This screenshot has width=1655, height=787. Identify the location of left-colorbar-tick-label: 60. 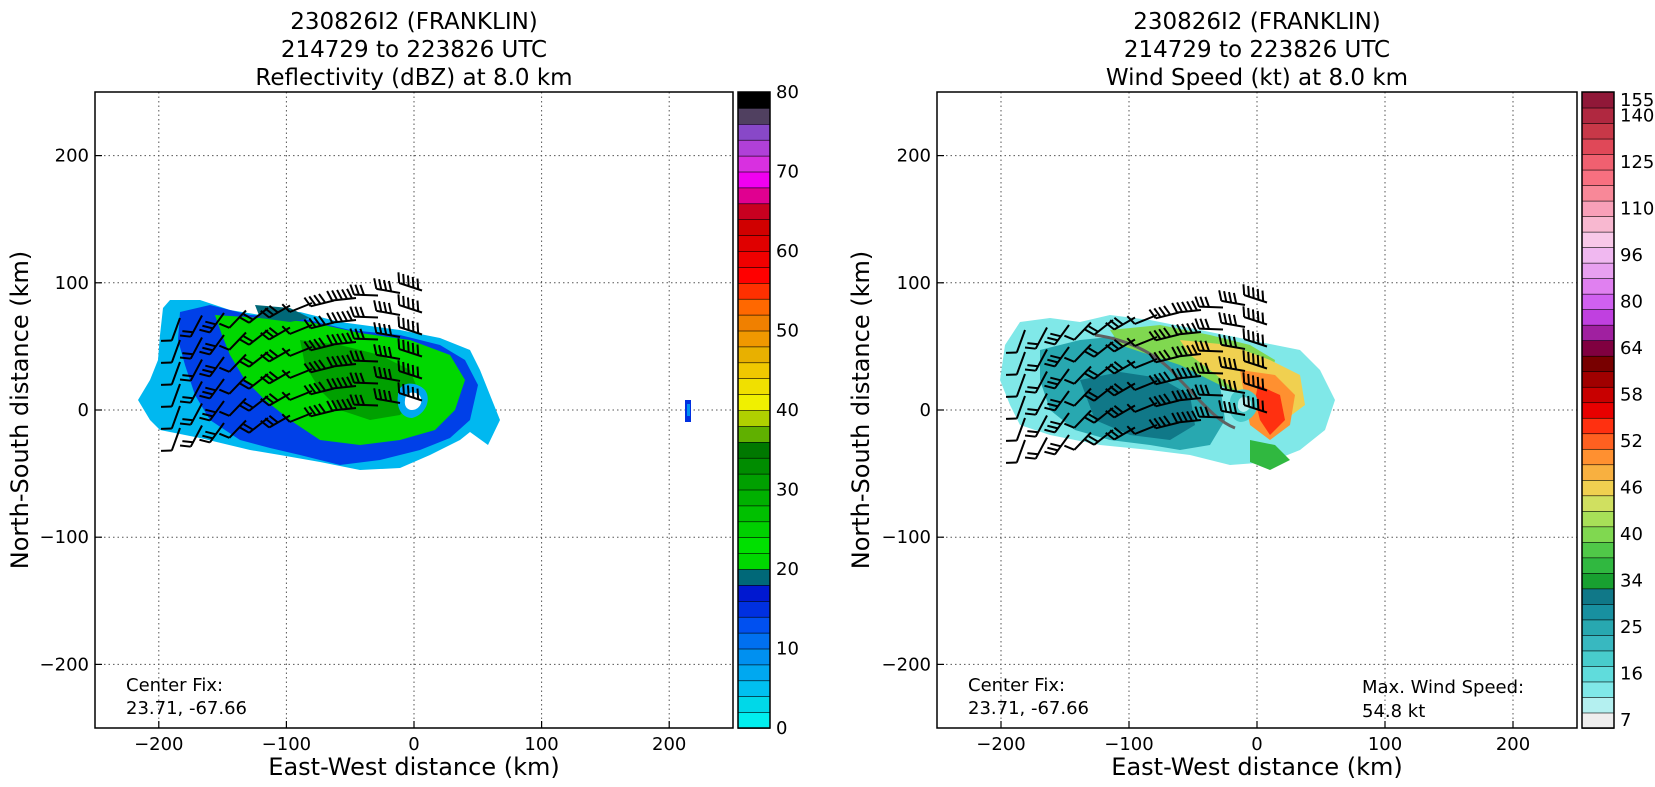
(787, 251).